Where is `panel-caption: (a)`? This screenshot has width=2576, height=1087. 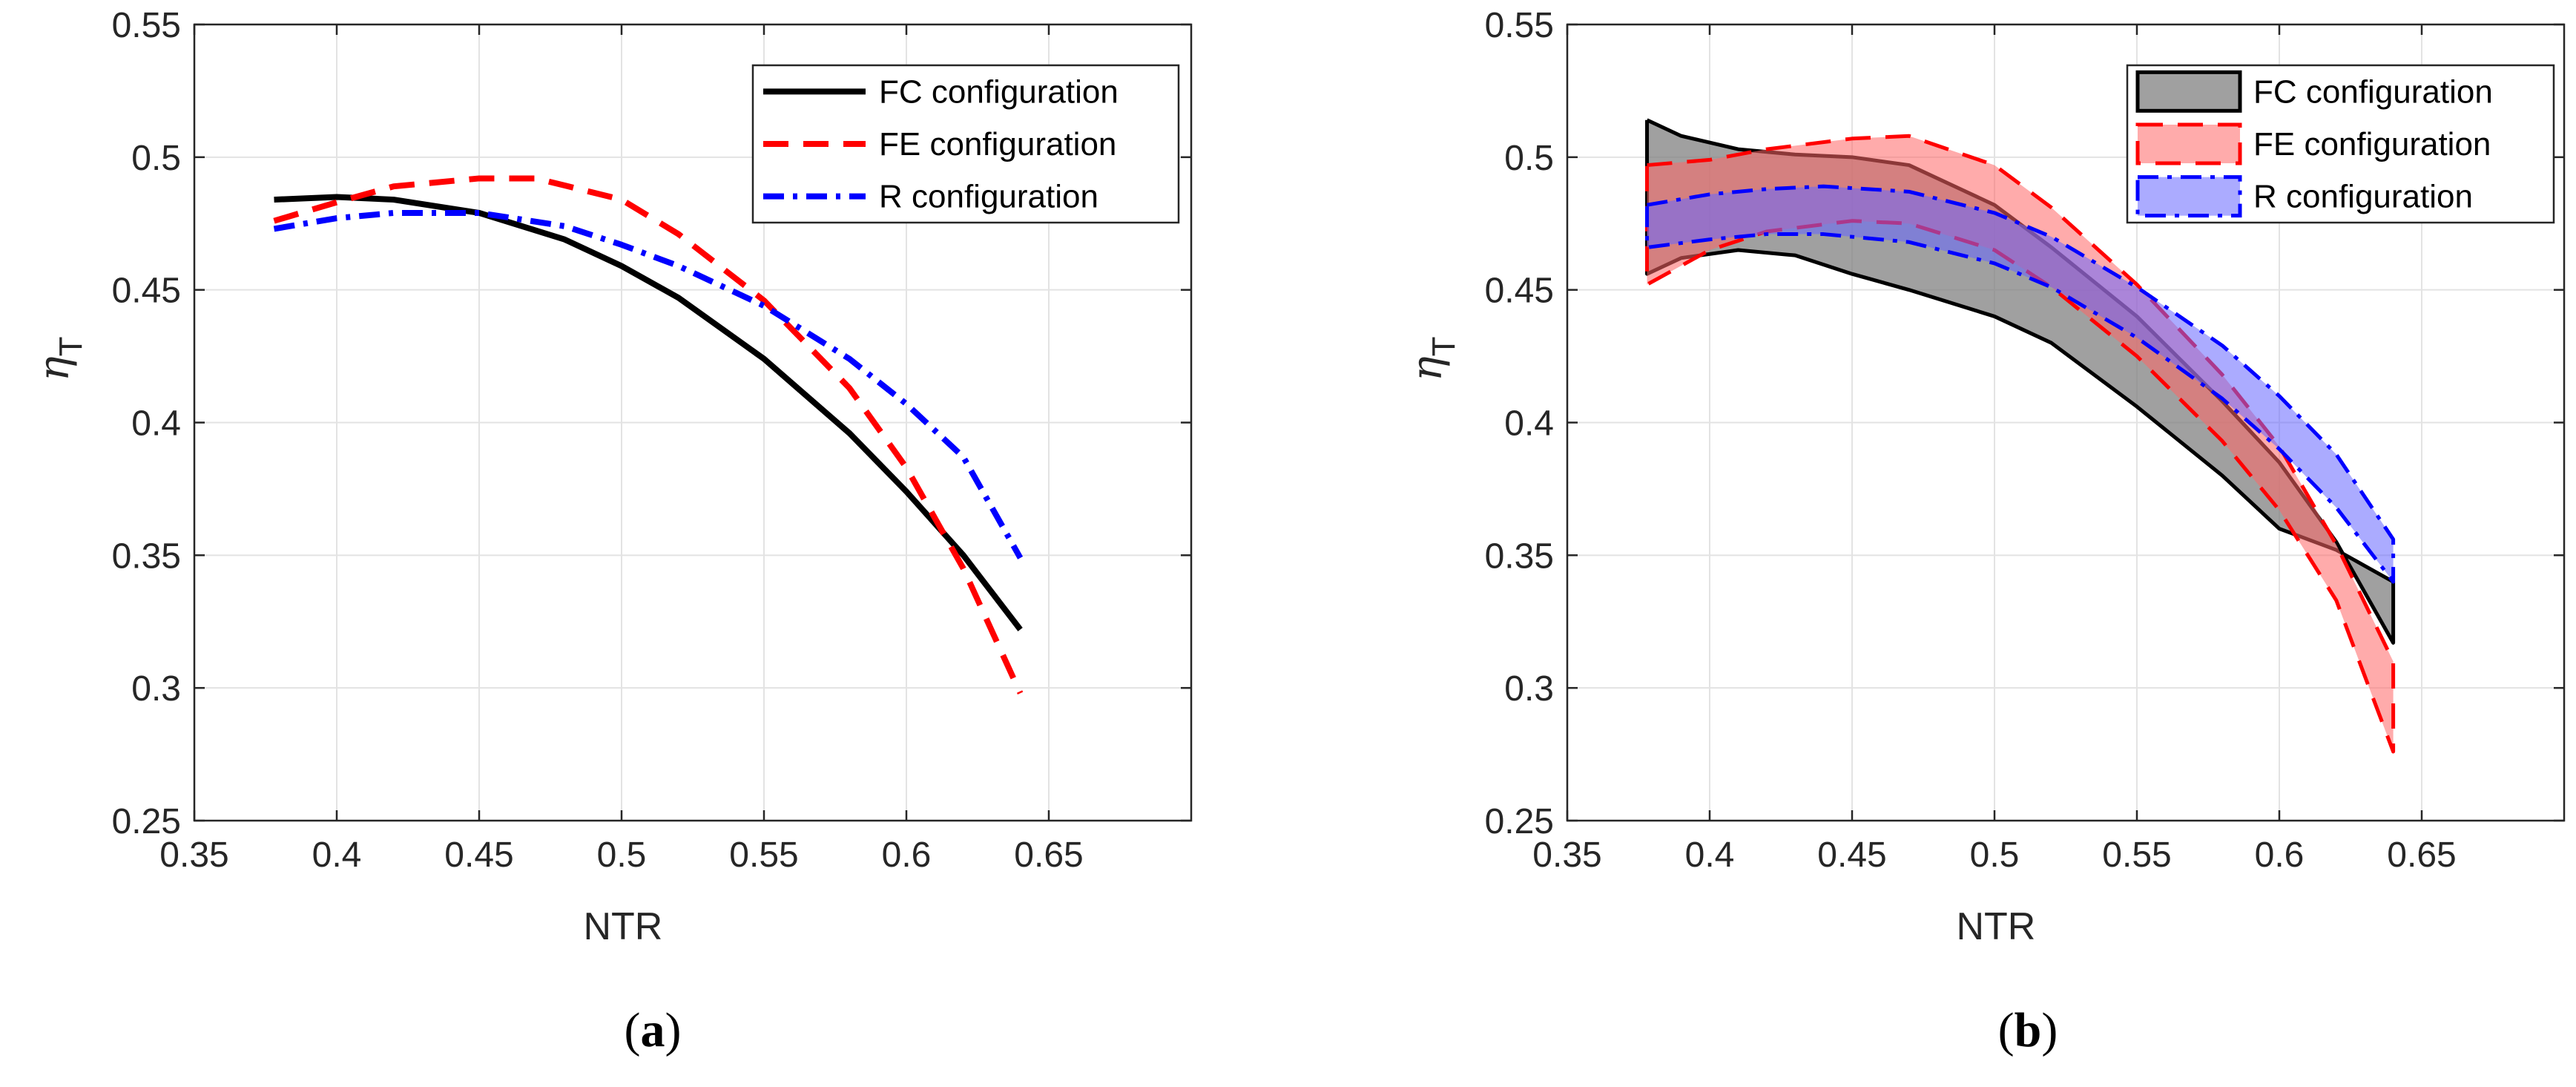
panel-caption: (a) is located at coordinates (654, 1030).